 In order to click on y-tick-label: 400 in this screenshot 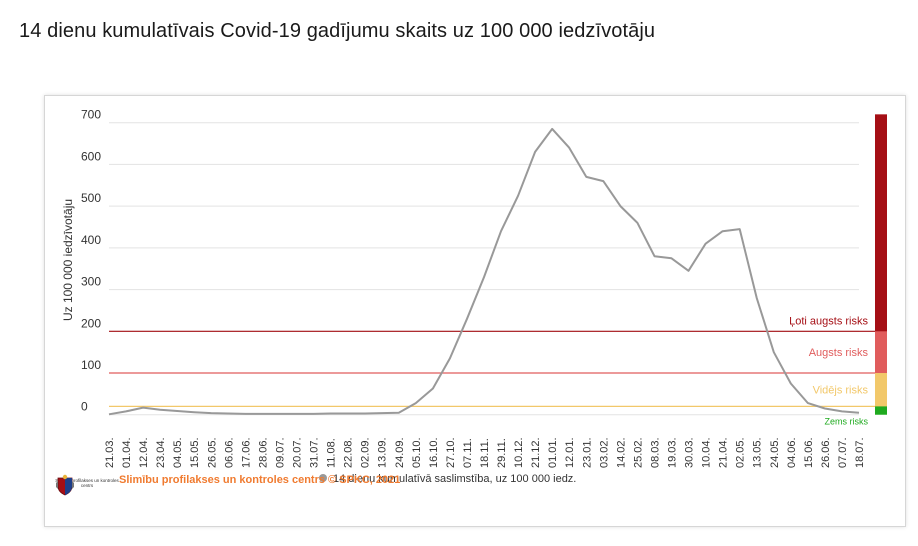, I will do `click(91, 240)`.